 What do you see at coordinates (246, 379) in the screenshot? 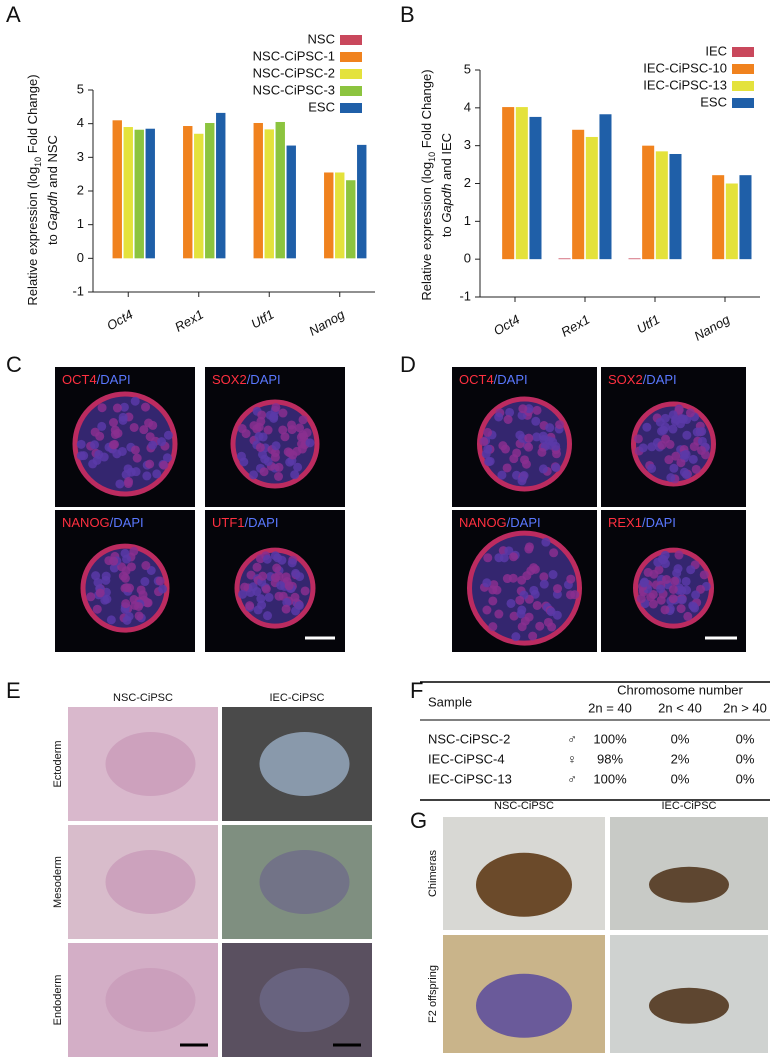
I see `stain-label: SOX2/DAPI` at bounding box center [246, 379].